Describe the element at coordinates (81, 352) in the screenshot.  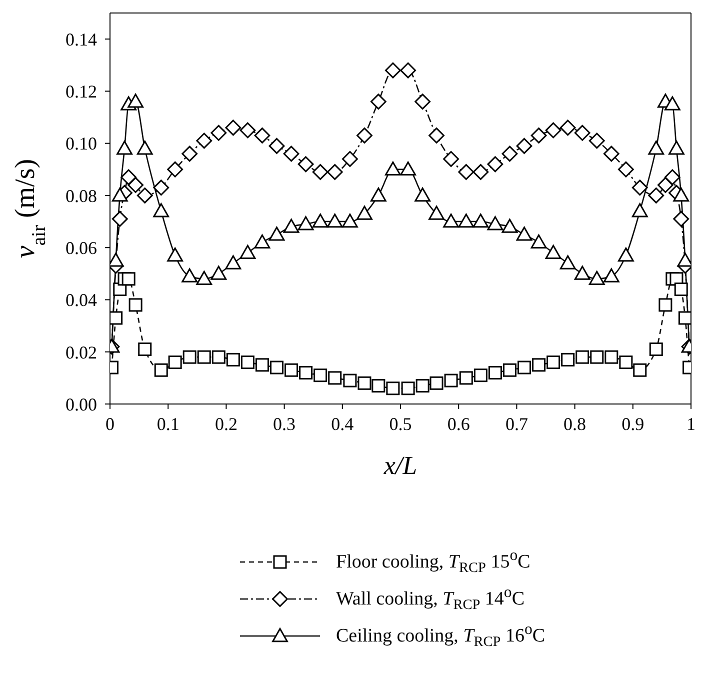
I see `y-tick-label: 0.02` at that location.